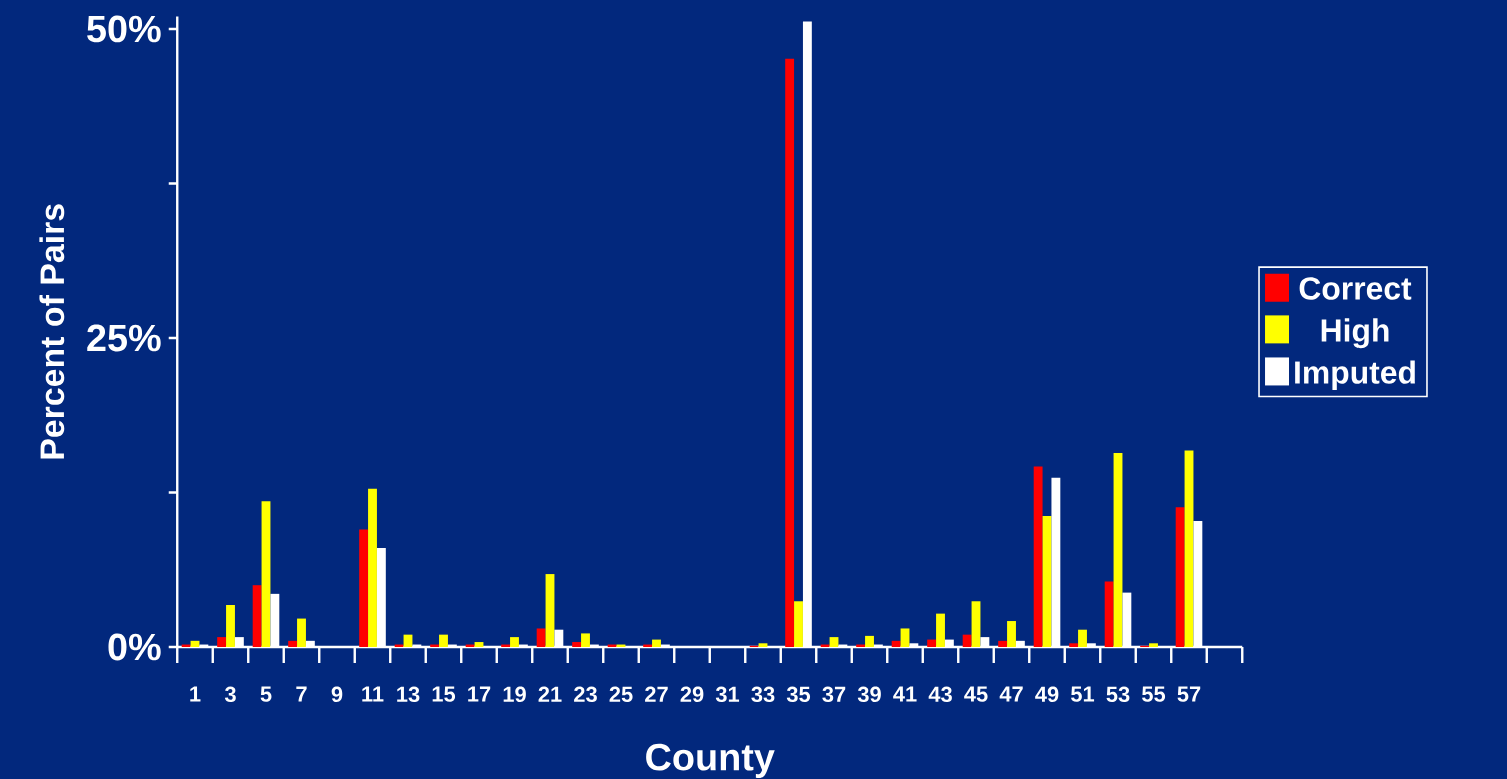 This screenshot has height=779, width=1507. Describe the element at coordinates (1355, 375) in the screenshot. I see `legend-label: Imputed` at that location.